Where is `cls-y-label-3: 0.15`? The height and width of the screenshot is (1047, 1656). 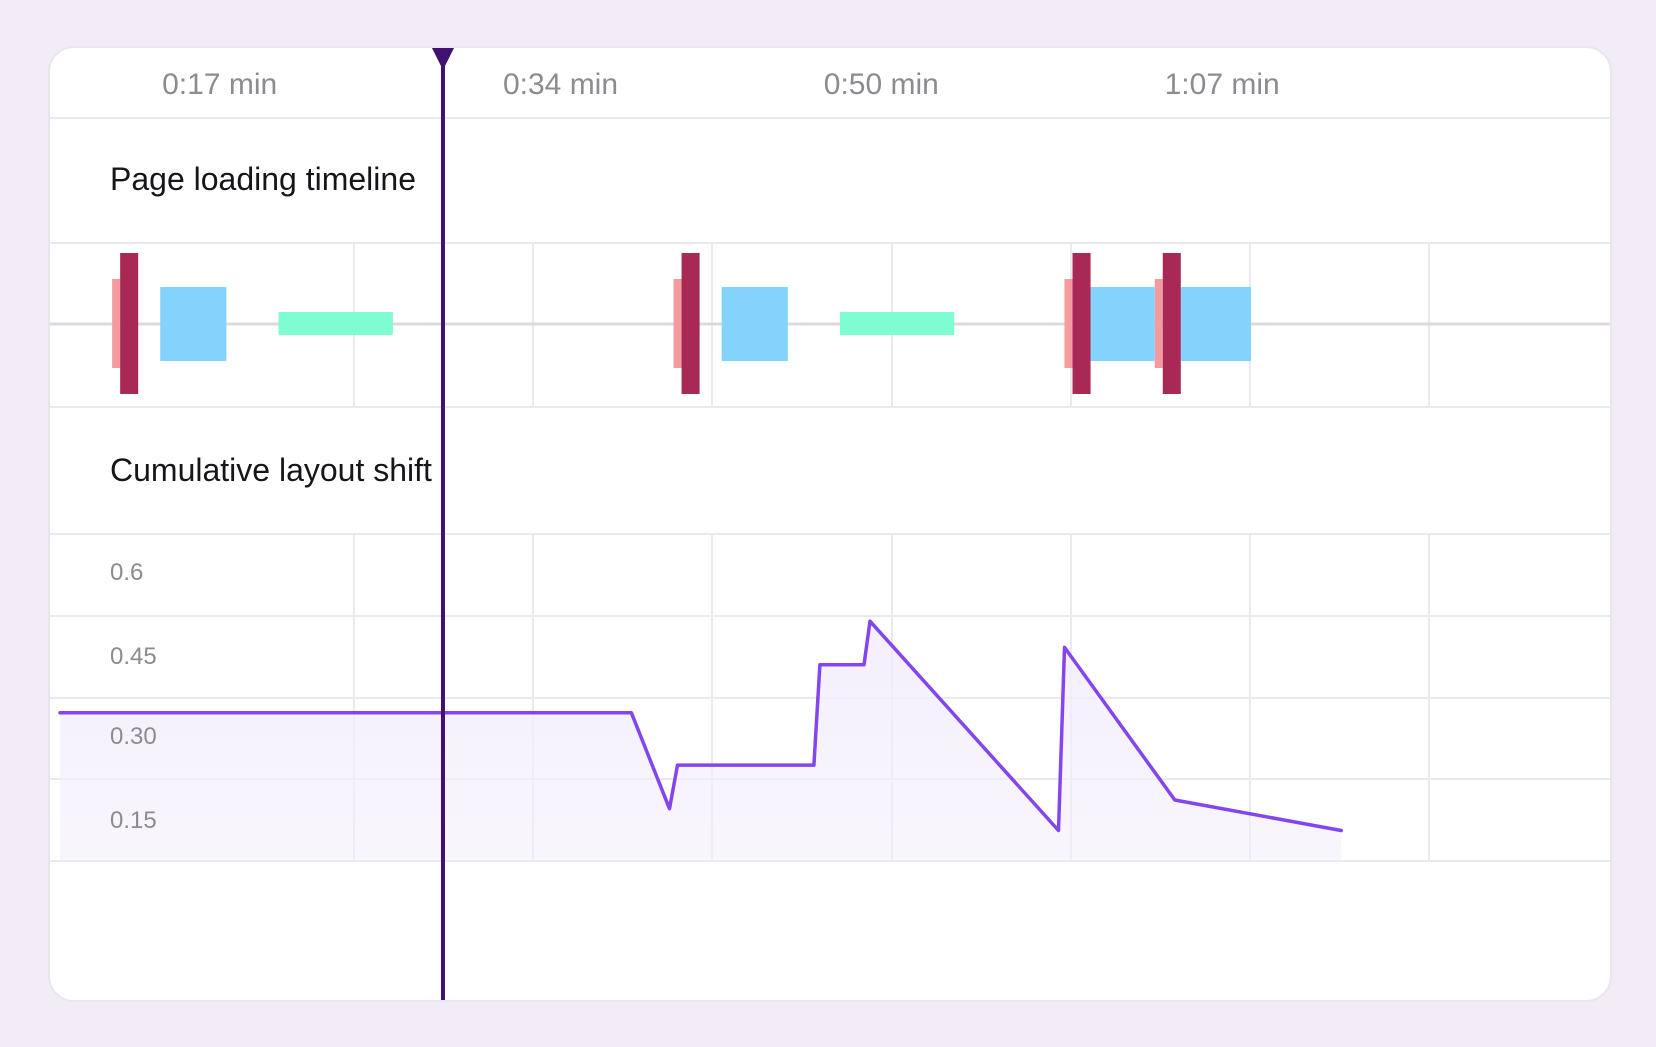
cls-y-label-3: 0.15 is located at coordinates (133, 820).